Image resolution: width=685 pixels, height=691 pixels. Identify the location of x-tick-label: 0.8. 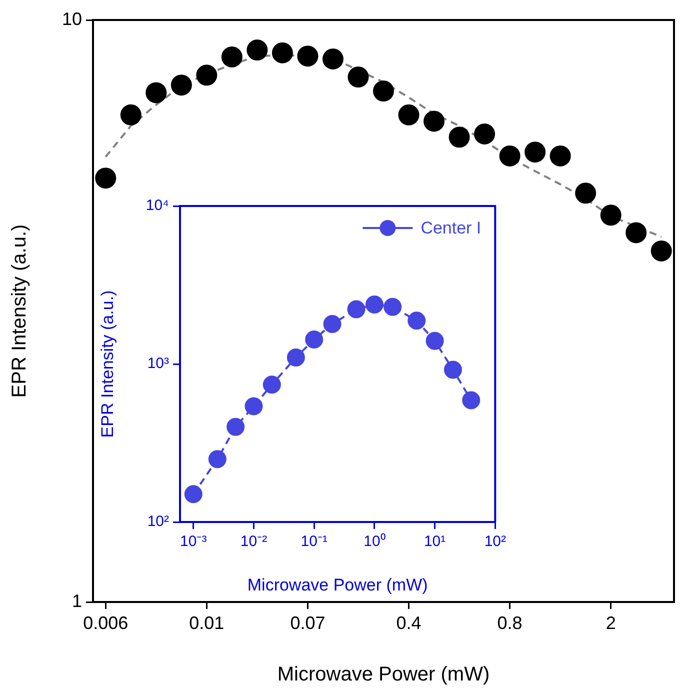
(509, 622).